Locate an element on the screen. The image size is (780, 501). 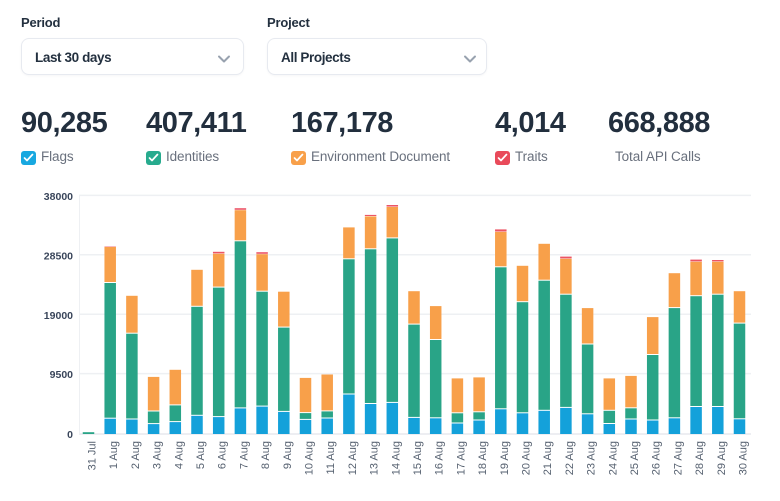
svg-text: 23 Aug is located at coordinates (592, 458).